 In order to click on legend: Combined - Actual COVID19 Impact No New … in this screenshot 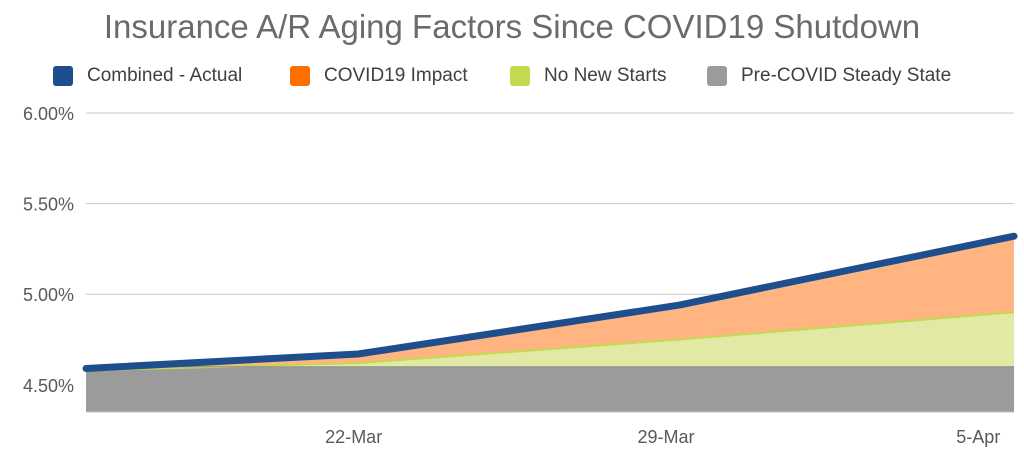, I will do `click(512, 76)`.